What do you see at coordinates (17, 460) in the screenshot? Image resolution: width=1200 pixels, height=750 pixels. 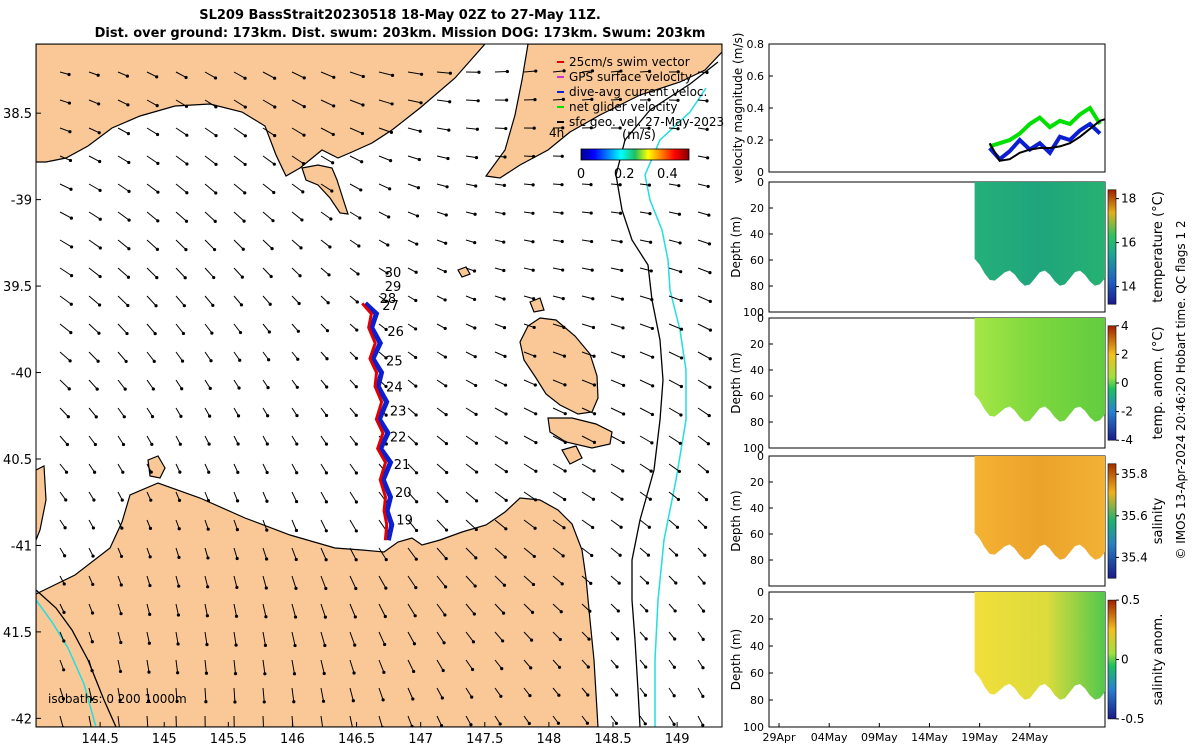 I see `map-y-tick-label: 40.5` at bounding box center [17, 460].